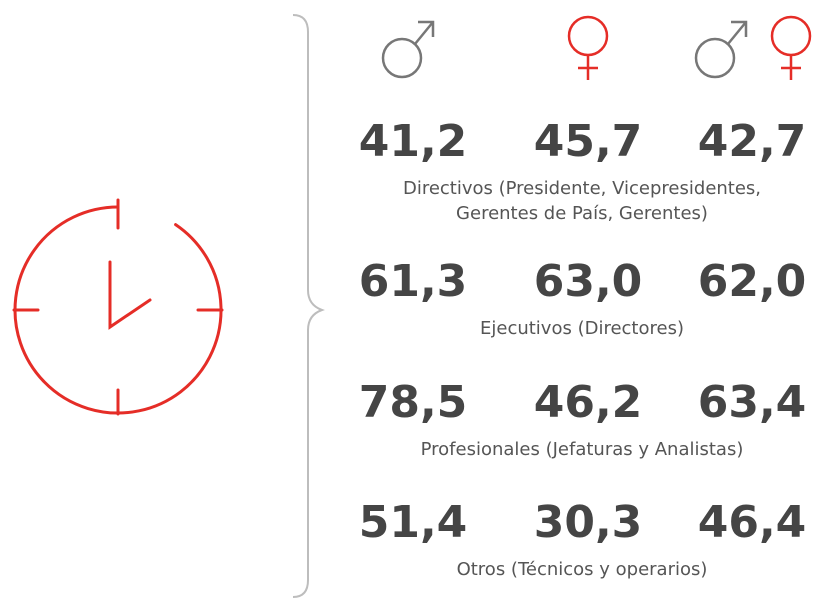 The height and width of the screenshot is (599, 819). What do you see at coordinates (588, 281) in the screenshot?
I see `value: 63,0` at bounding box center [588, 281].